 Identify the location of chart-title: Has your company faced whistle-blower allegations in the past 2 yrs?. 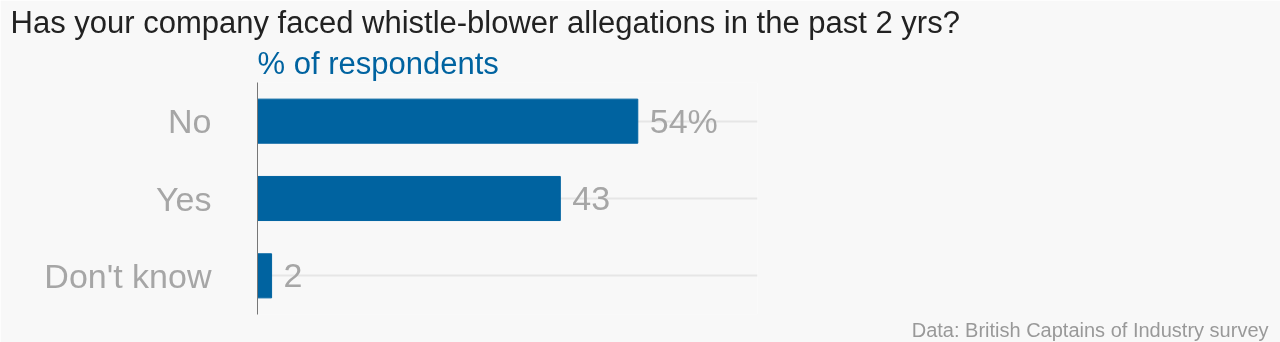
(485, 22).